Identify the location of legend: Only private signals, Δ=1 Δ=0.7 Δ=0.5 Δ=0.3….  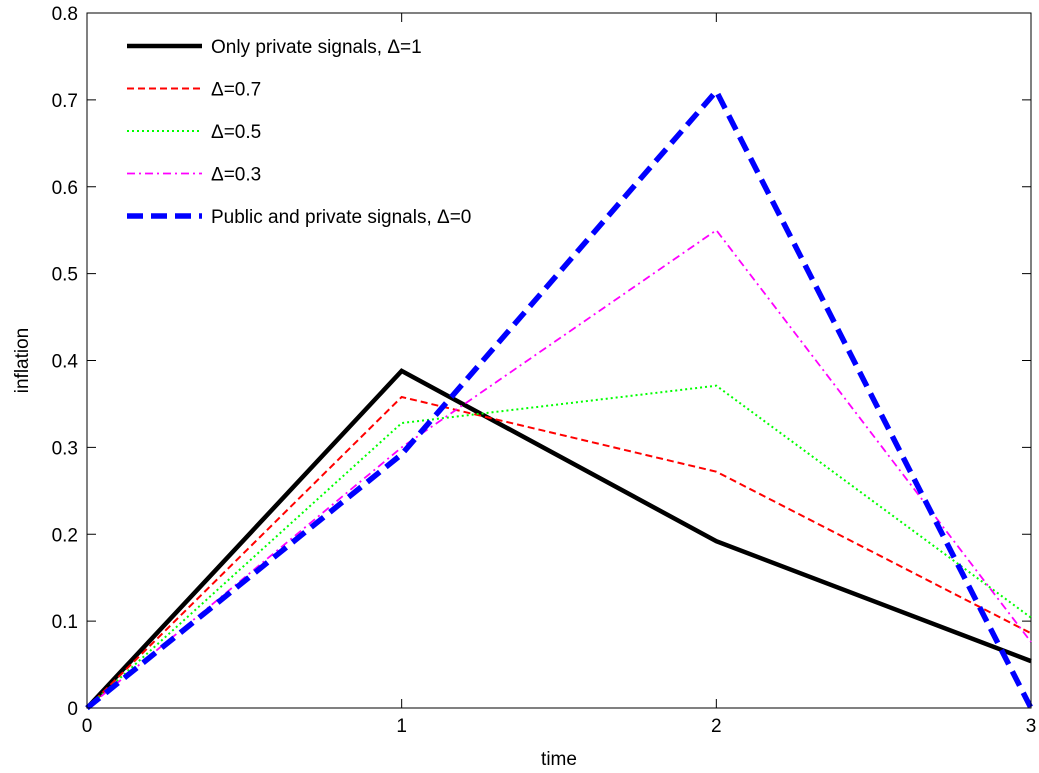
(299, 132).